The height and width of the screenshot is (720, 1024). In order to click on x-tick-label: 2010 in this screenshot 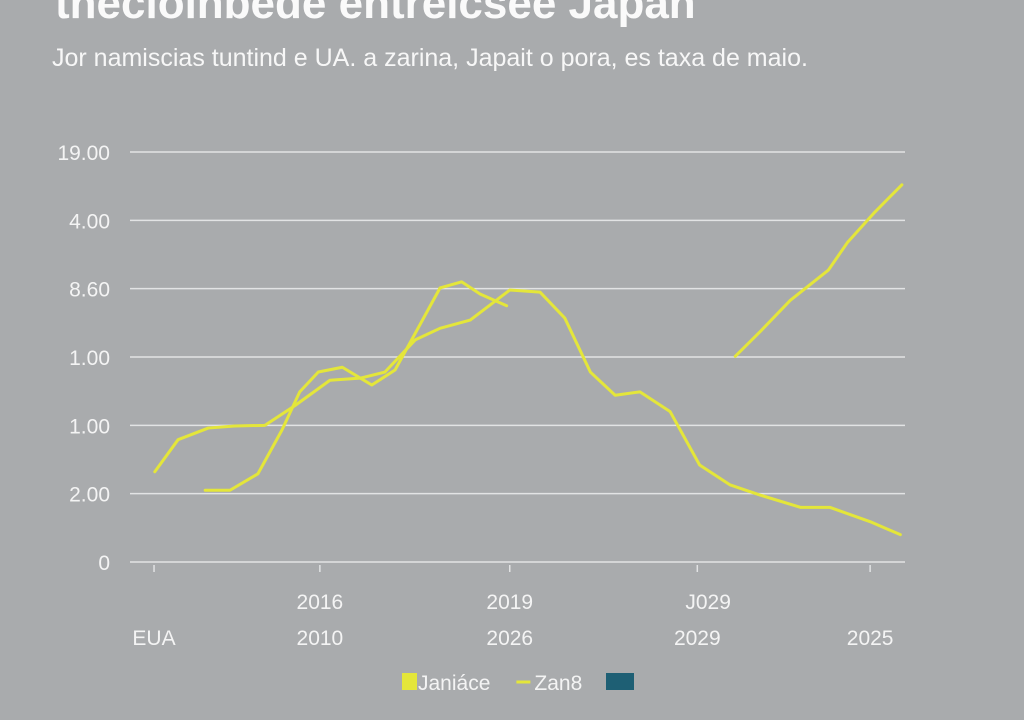, I will do `click(320, 638)`.